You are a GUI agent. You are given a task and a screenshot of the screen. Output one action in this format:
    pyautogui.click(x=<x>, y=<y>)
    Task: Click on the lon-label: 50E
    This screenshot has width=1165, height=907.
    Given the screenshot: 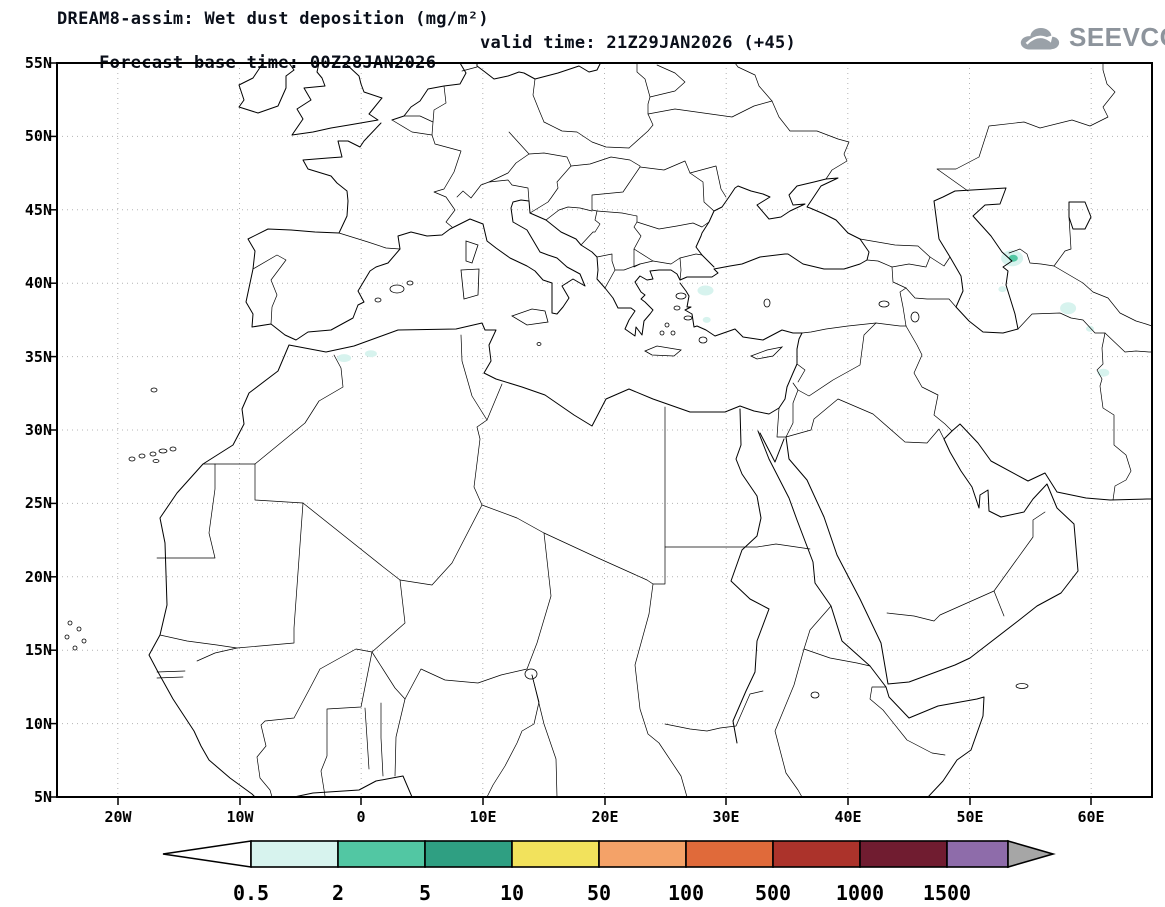 What is the action you would take?
    pyautogui.click(x=969, y=817)
    